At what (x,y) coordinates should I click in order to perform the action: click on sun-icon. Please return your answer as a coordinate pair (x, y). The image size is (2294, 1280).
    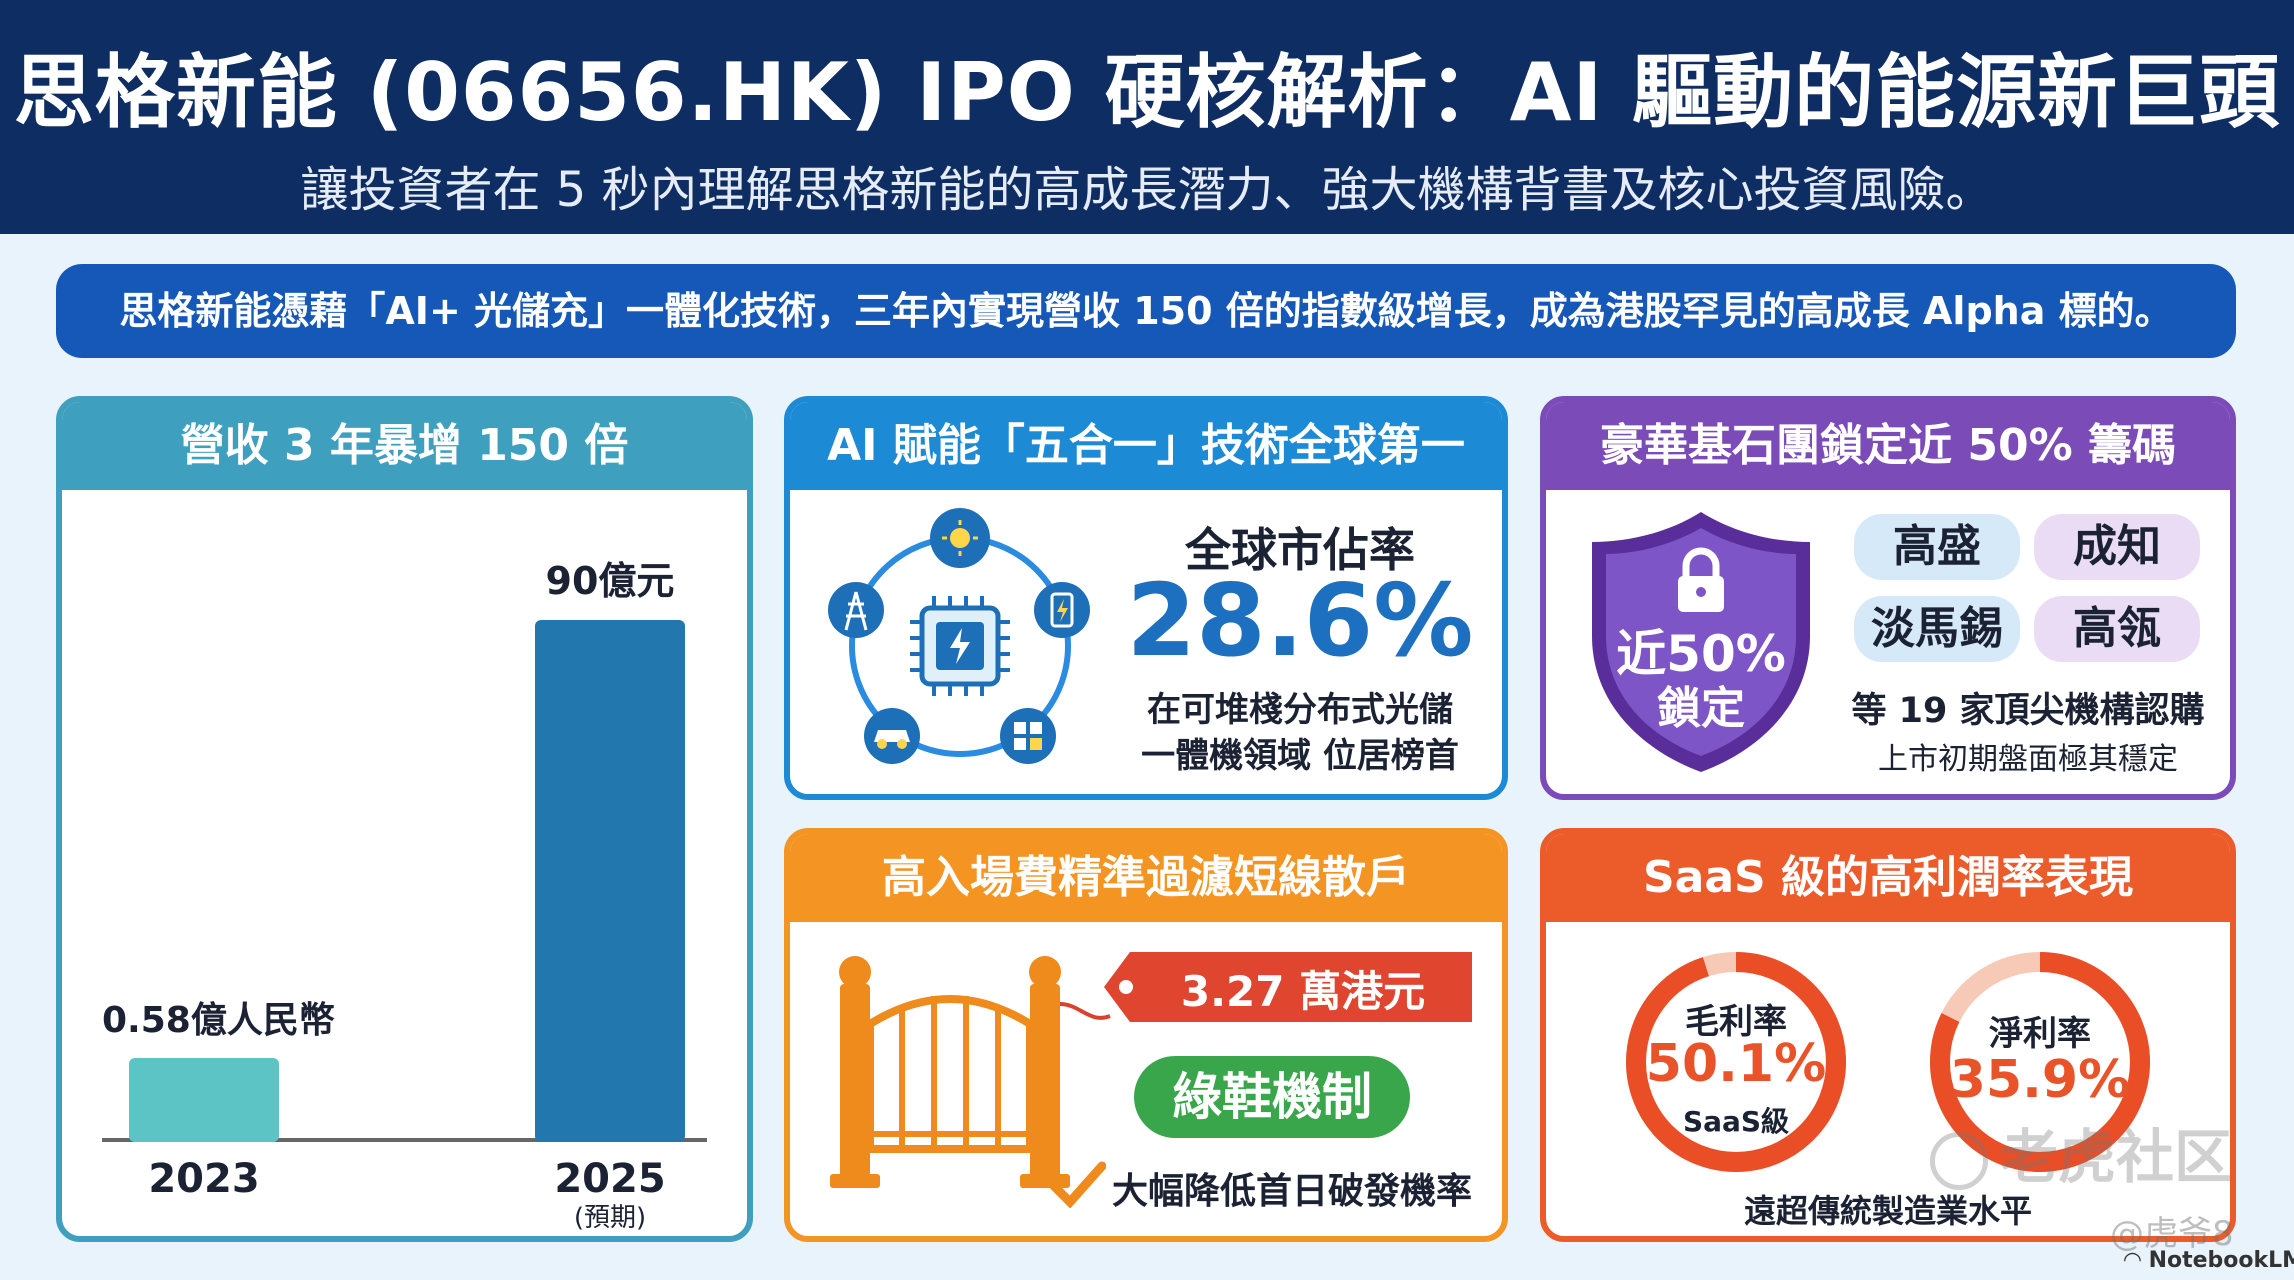
    Looking at the image, I should click on (960, 538).